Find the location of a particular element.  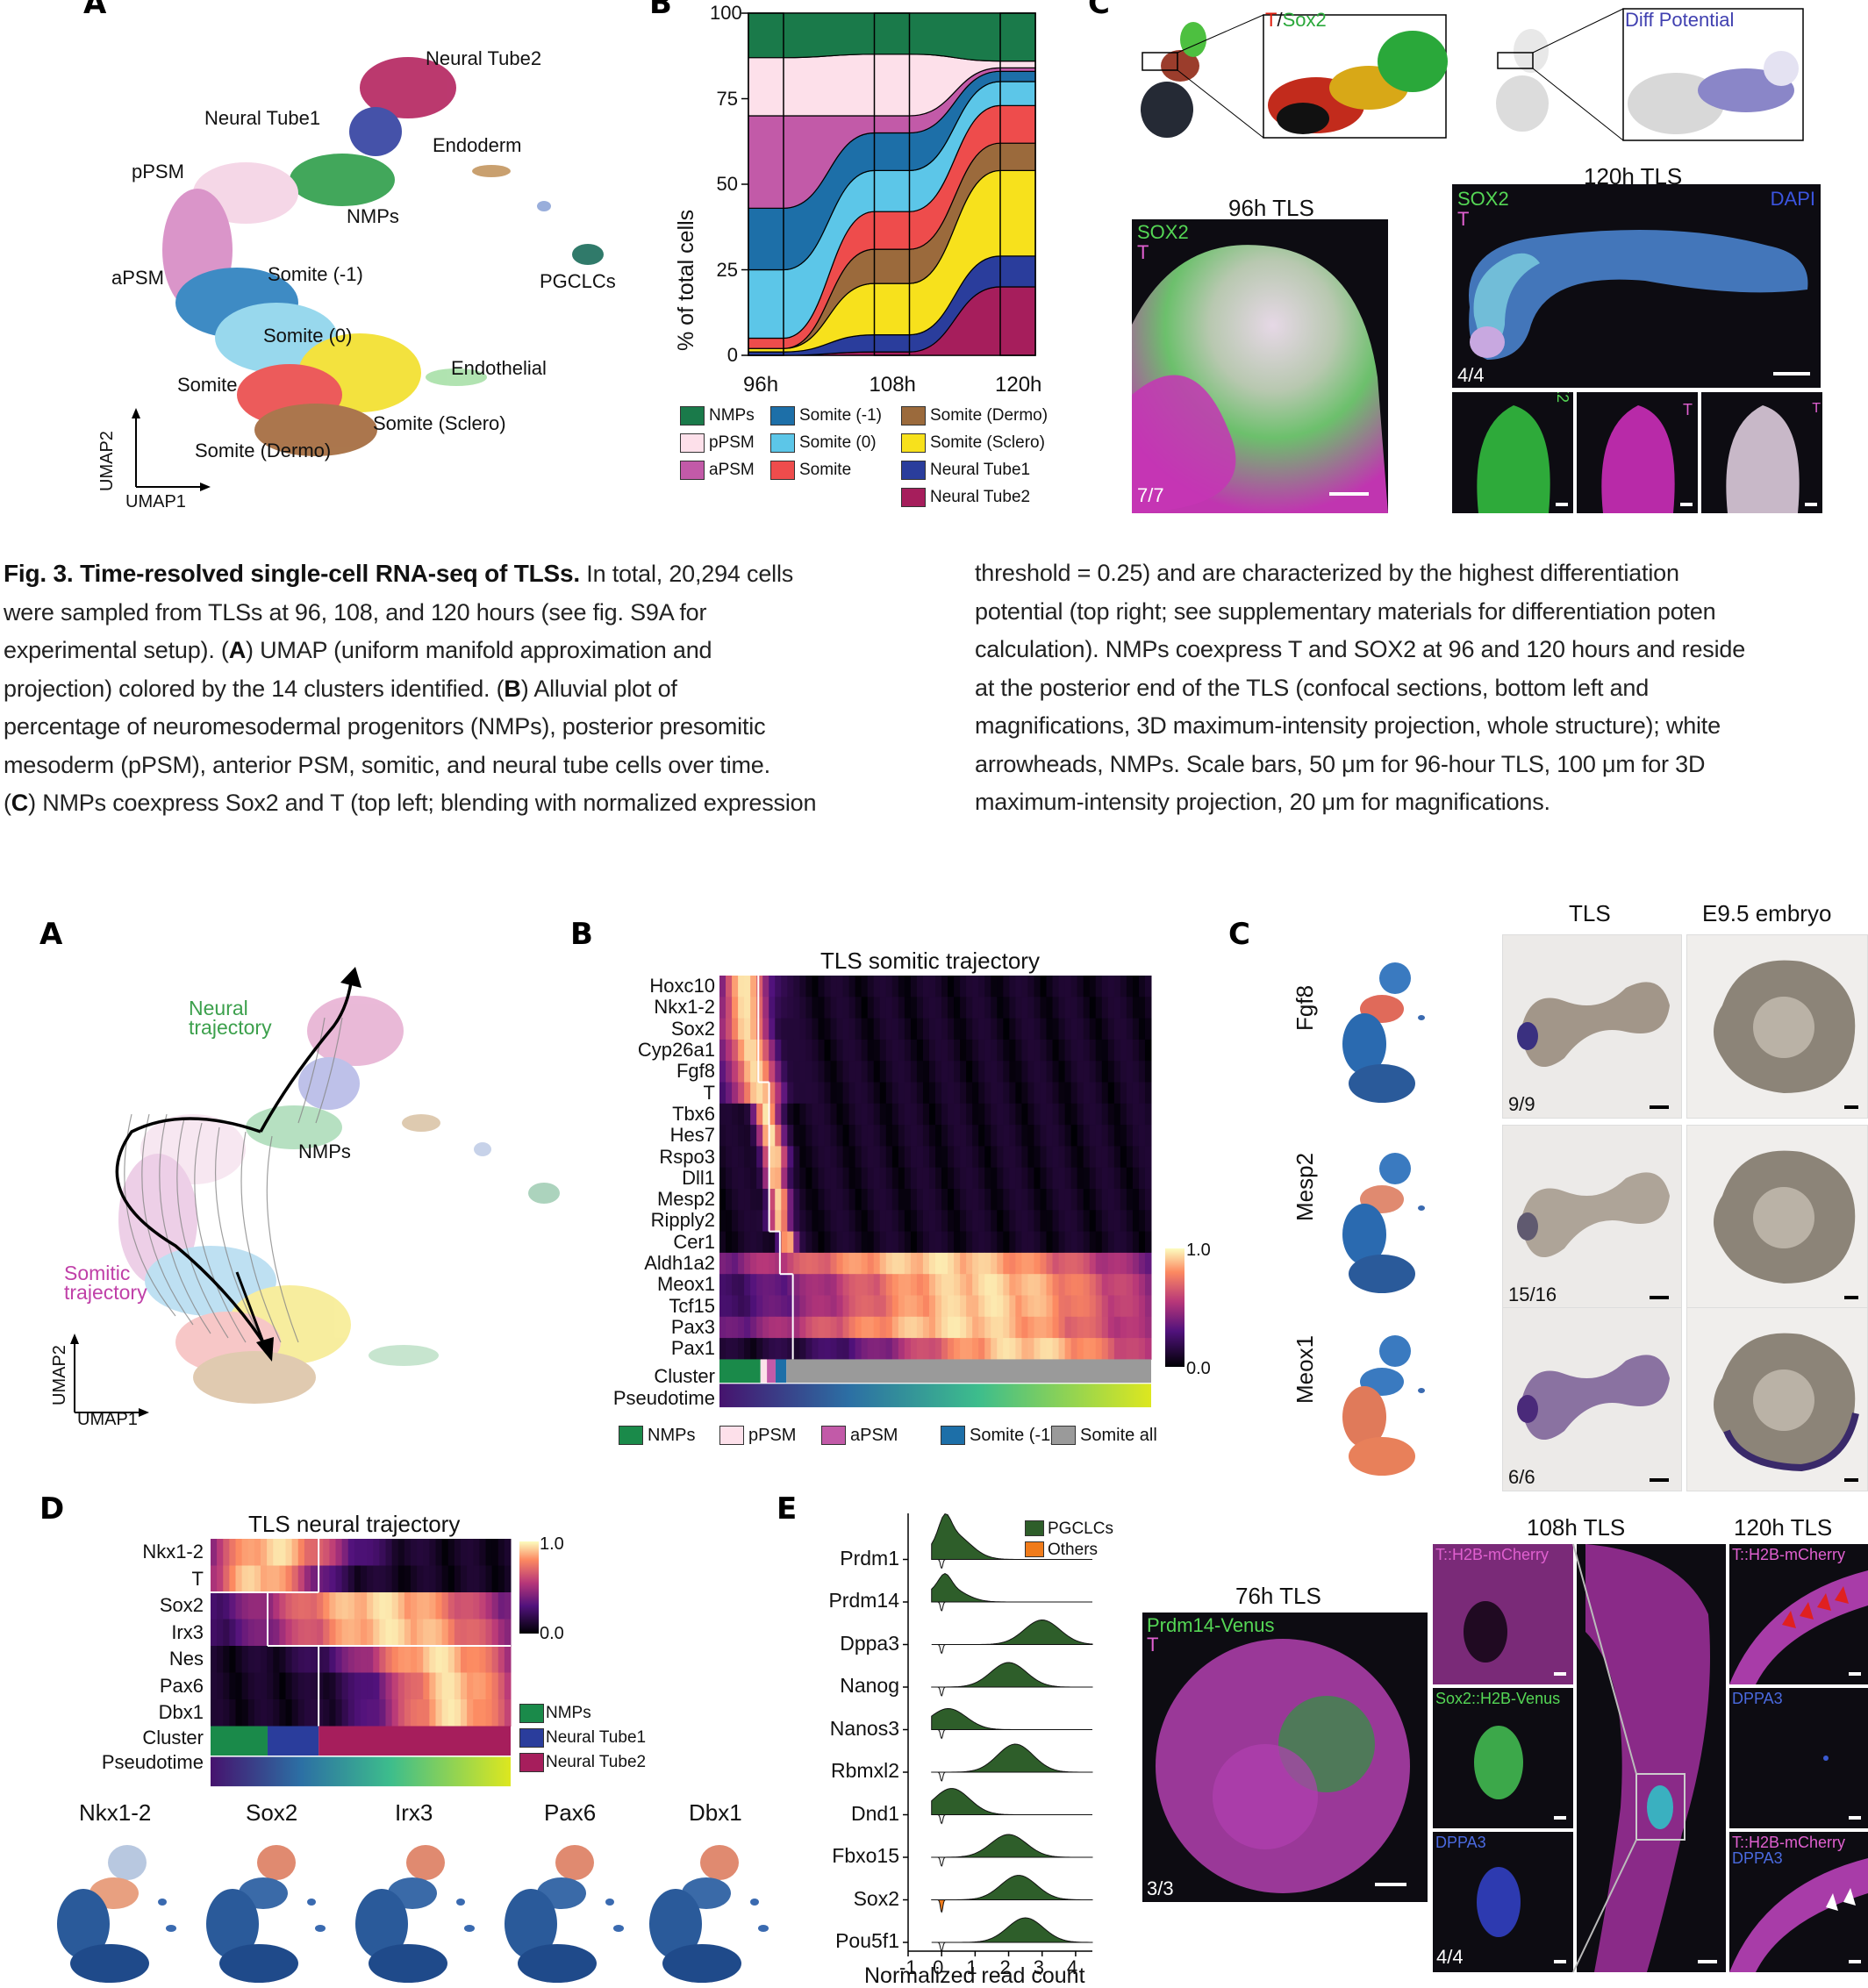

cluster-label: Somite (0) is located at coordinates (308, 336).